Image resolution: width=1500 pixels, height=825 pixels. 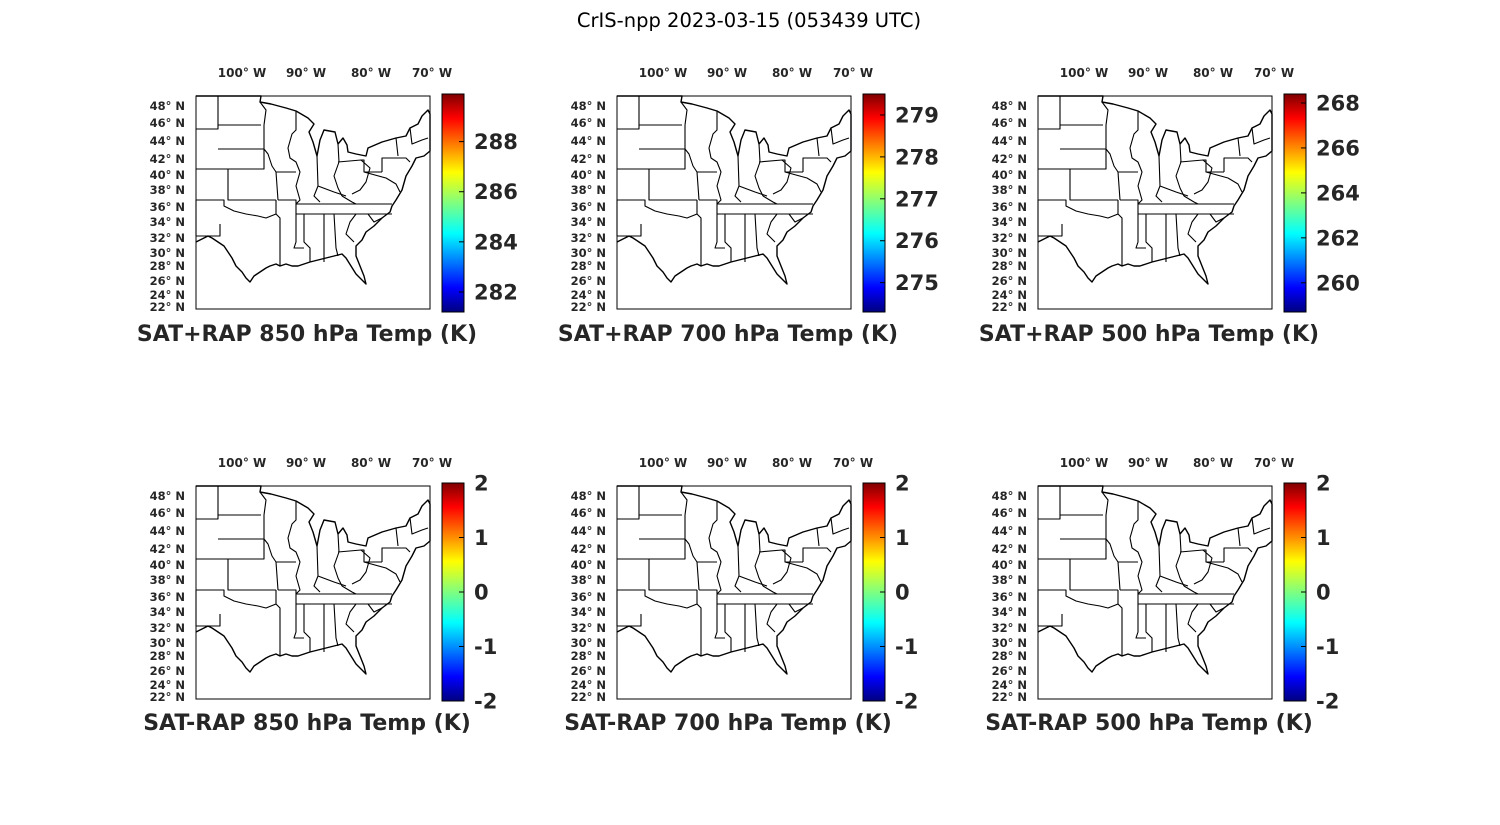 What do you see at coordinates (1338, 238) in the screenshot?
I see `colorbar-tick-label: 262` at bounding box center [1338, 238].